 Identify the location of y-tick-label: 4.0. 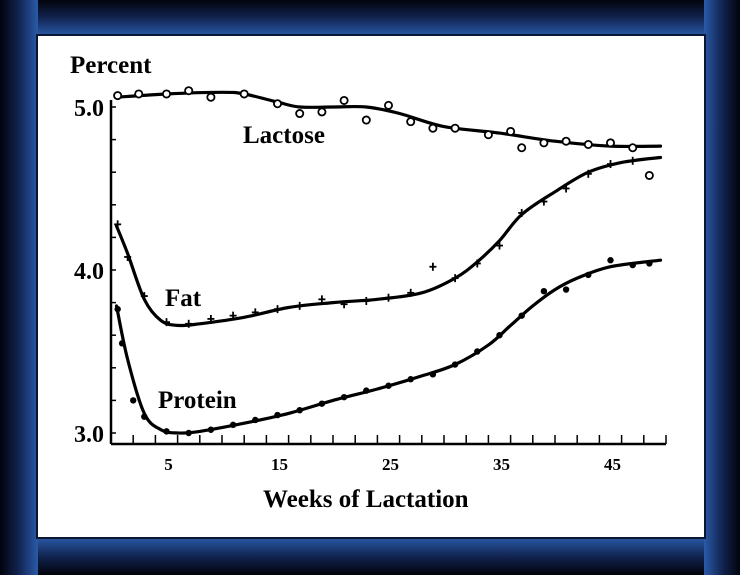
(89, 272).